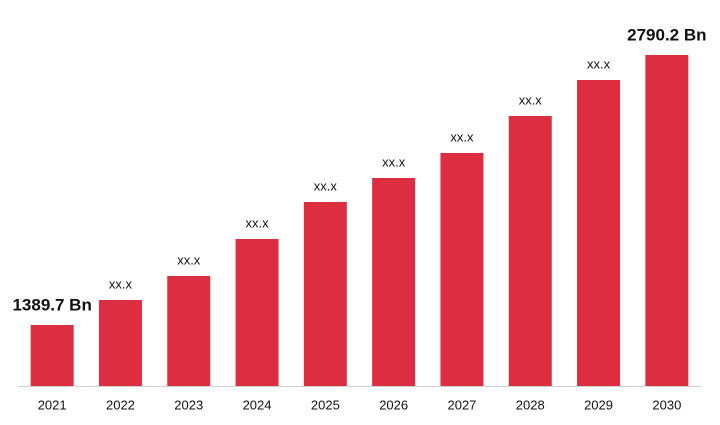 This screenshot has width=720, height=425. Describe the element at coordinates (325, 404) in the screenshot. I see `x-tick-label: 2025` at that location.